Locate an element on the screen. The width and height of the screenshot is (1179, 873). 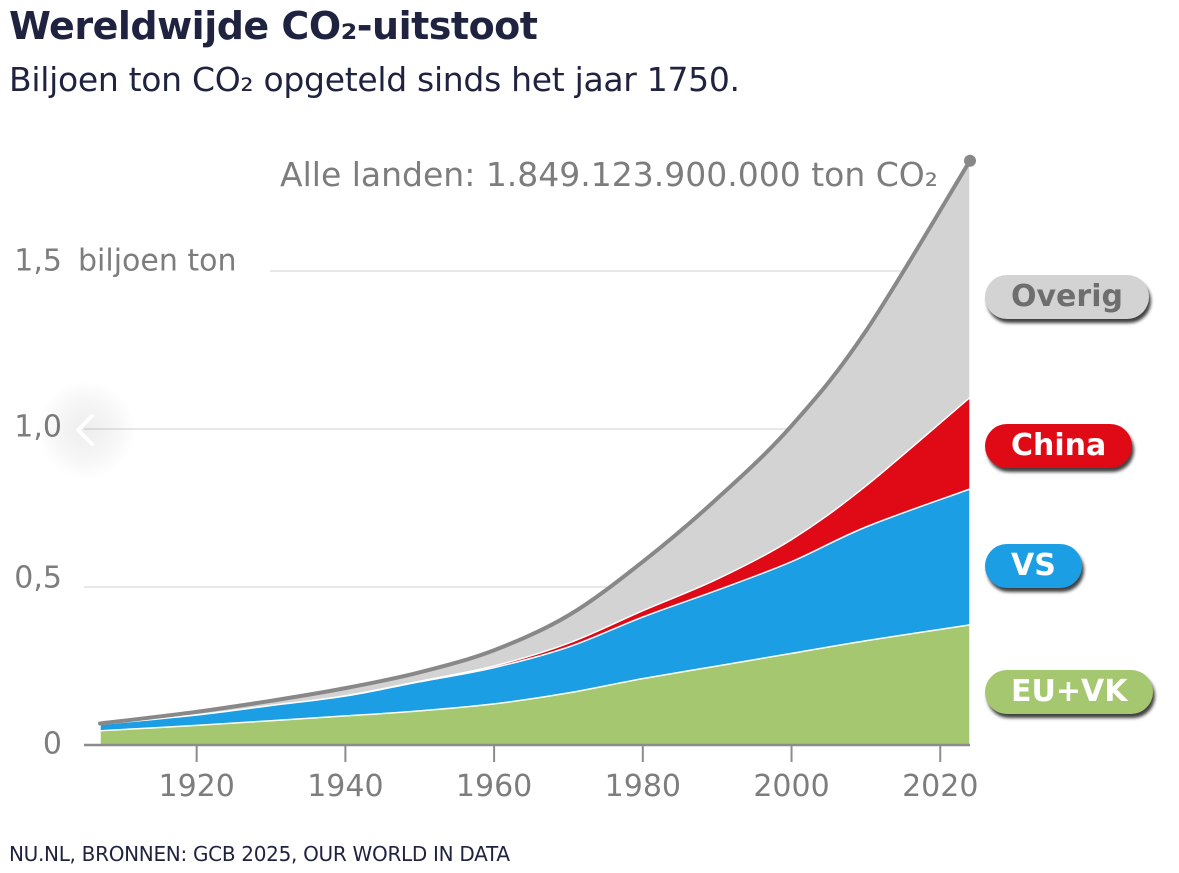
legend-label-overig: Overig is located at coordinates (1067, 296).